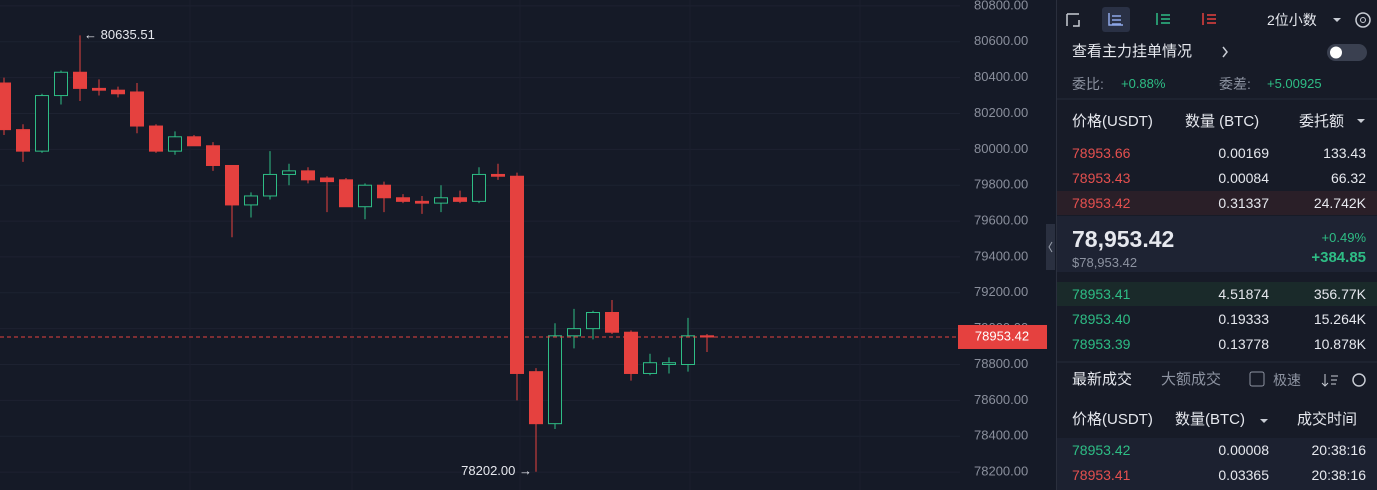 Image resolution: width=1377 pixels, height=490 pixels. I want to click on change: +384.85, so click(1338, 257).